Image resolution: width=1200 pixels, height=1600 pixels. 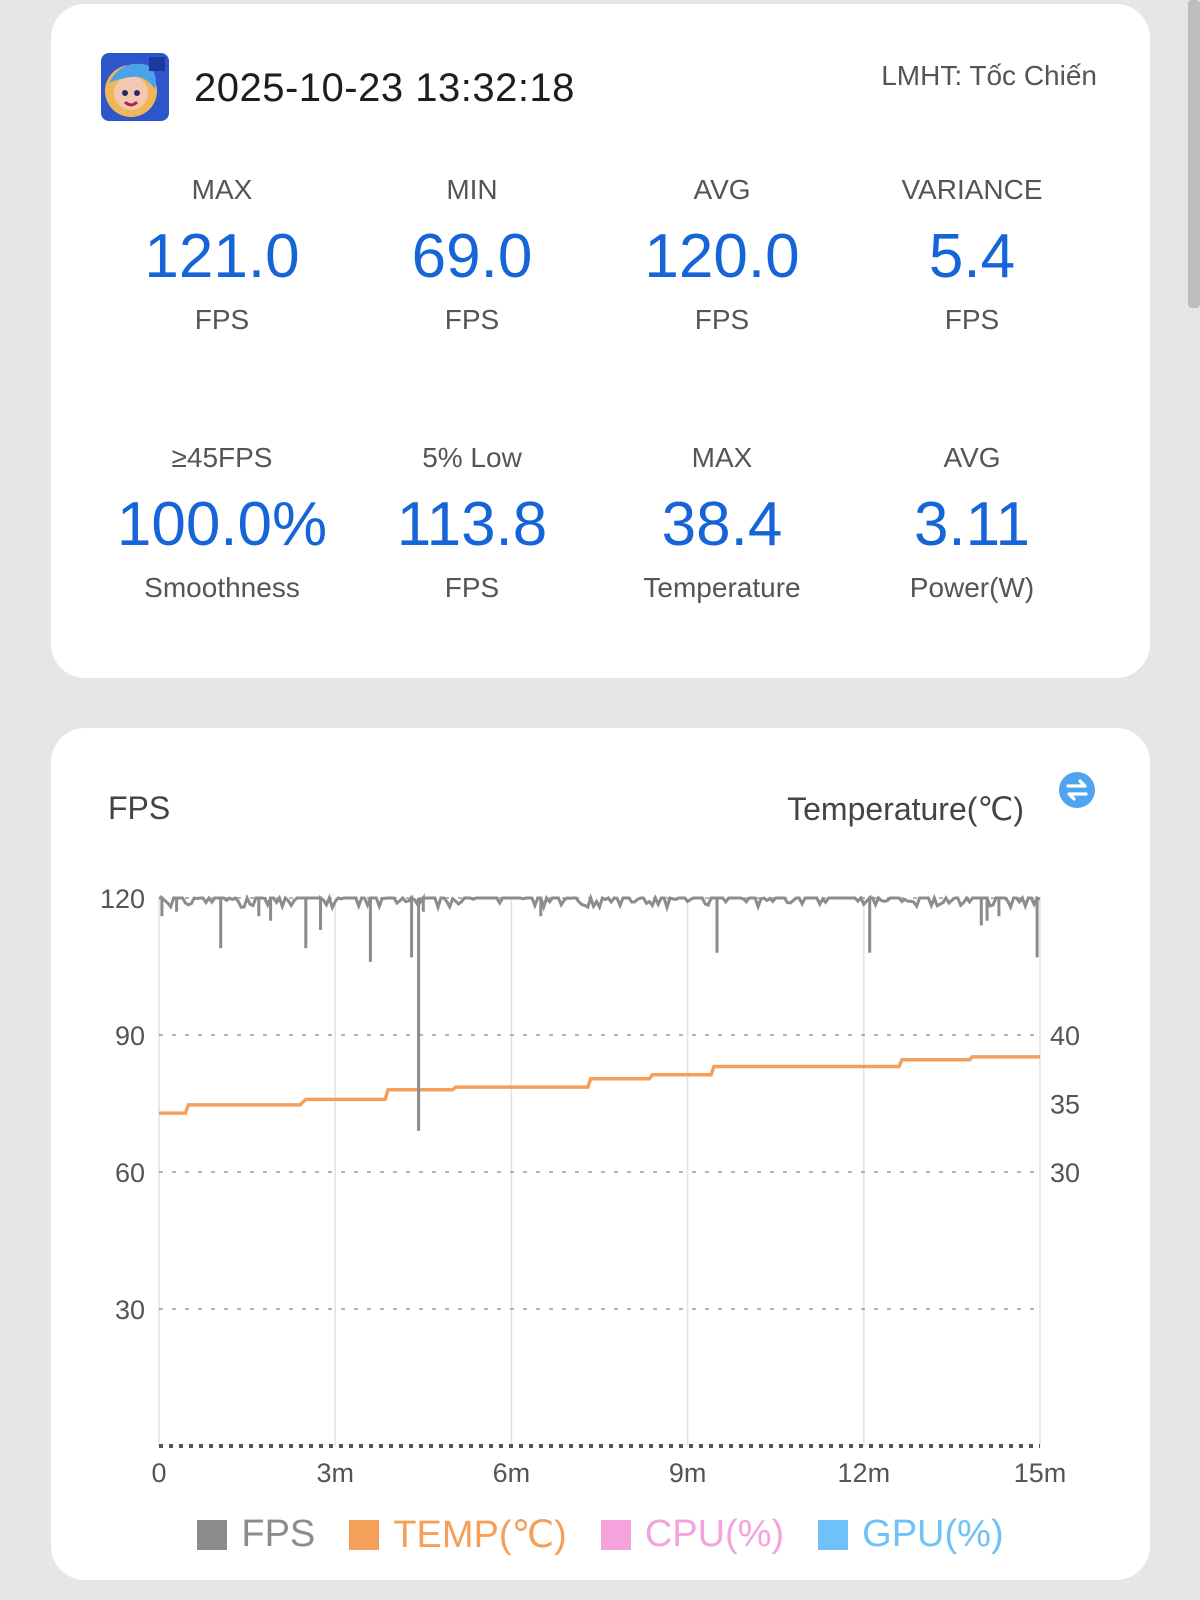 What do you see at coordinates (158, 1473) in the screenshot?
I see `x-tick-label: 0` at bounding box center [158, 1473].